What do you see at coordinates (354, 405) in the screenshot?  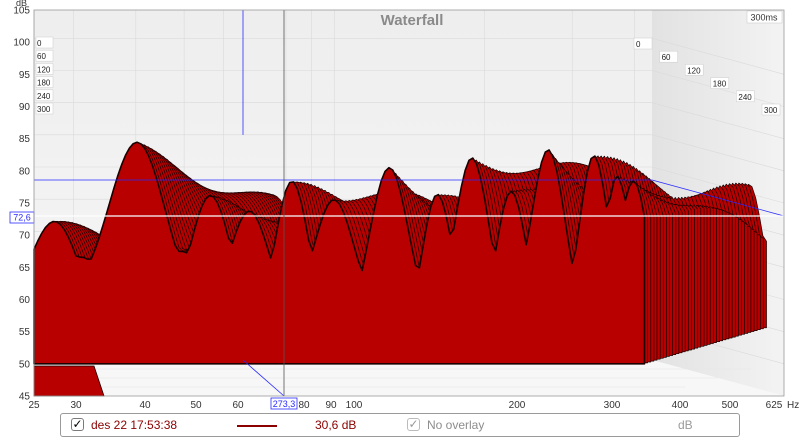 I see `x-tick-label: 100` at bounding box center [354, 405].